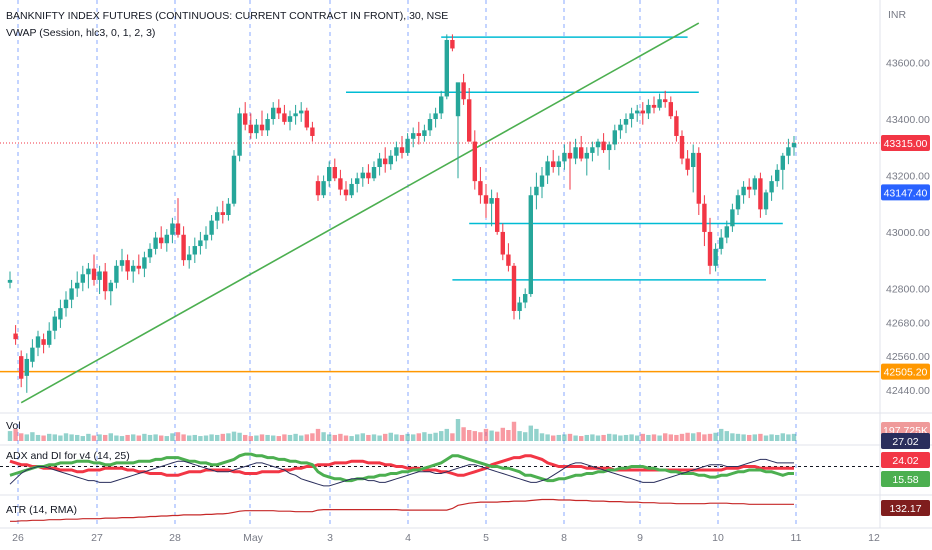 The image size is (932, 550). What do you see at coordinates (41, 510) in the screenshot?
I see `atr-legend: ATR (14, RMA)` at bounding box center [41, 510].